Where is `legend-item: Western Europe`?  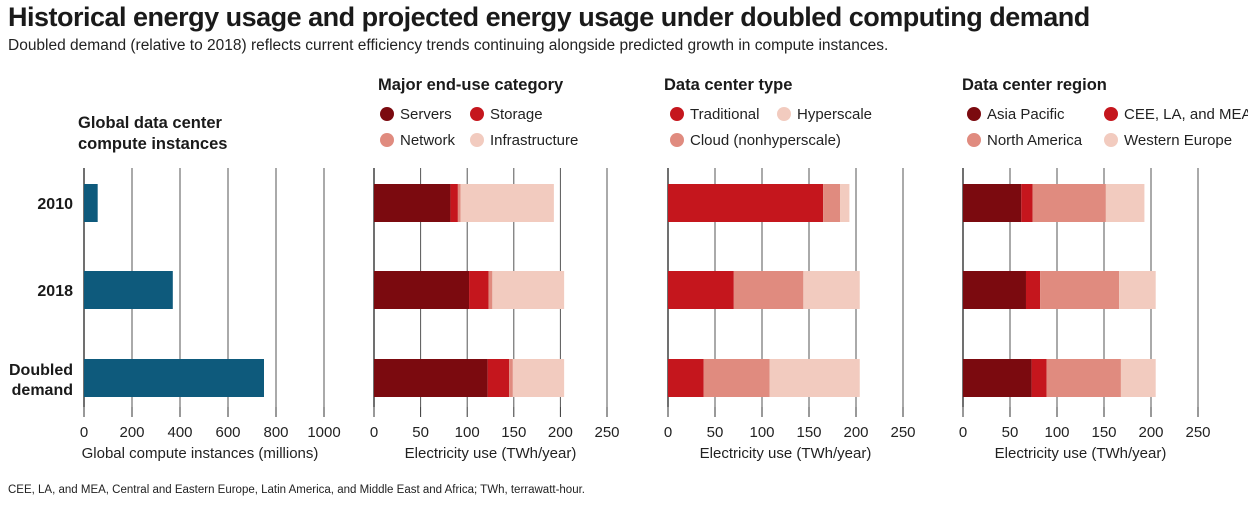
legend-item: Western Europe is located at coordinates (1168, 140).